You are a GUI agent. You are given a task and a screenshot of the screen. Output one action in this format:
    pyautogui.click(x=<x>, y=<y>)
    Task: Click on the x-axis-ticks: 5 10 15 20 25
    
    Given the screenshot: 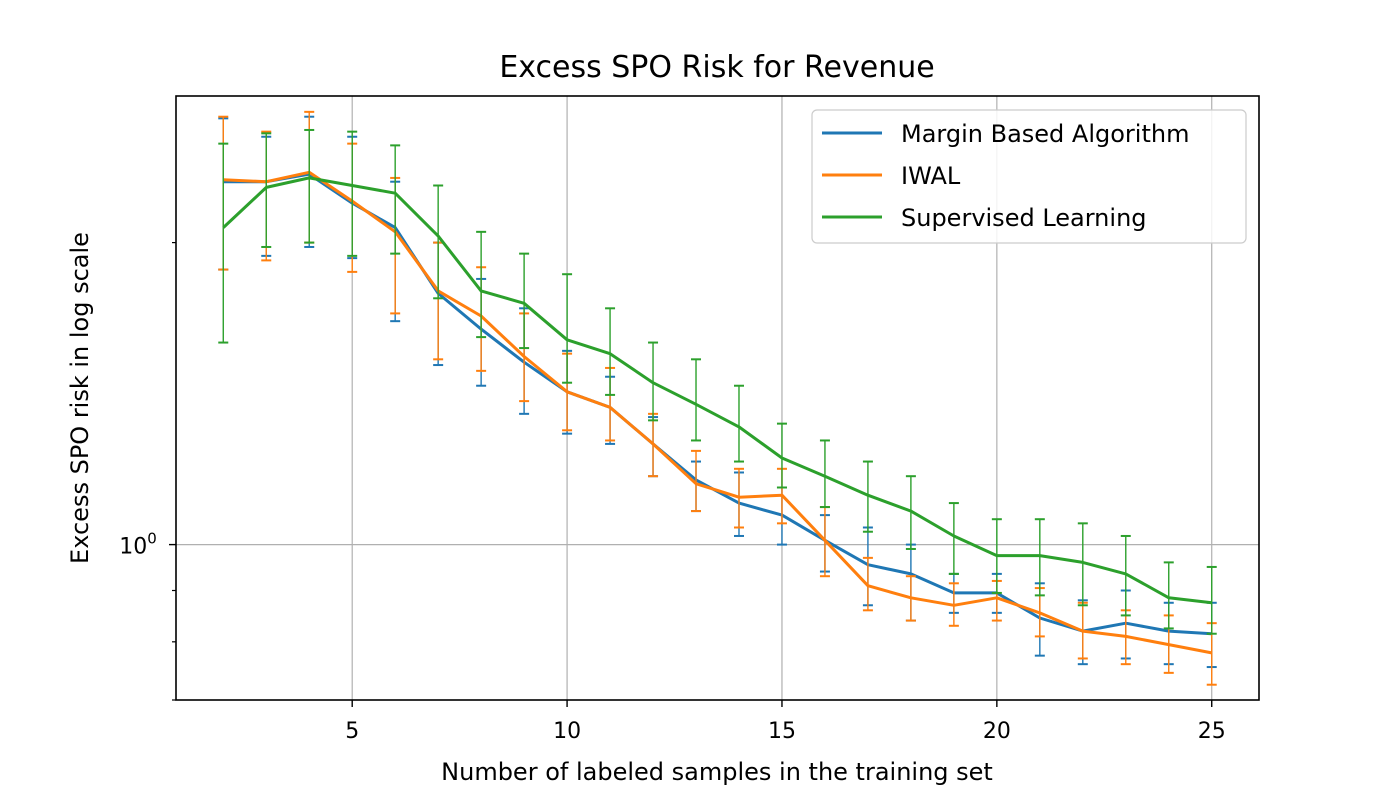 What is the action you would take?
    pyautogui.click(x=785, y=722)
    